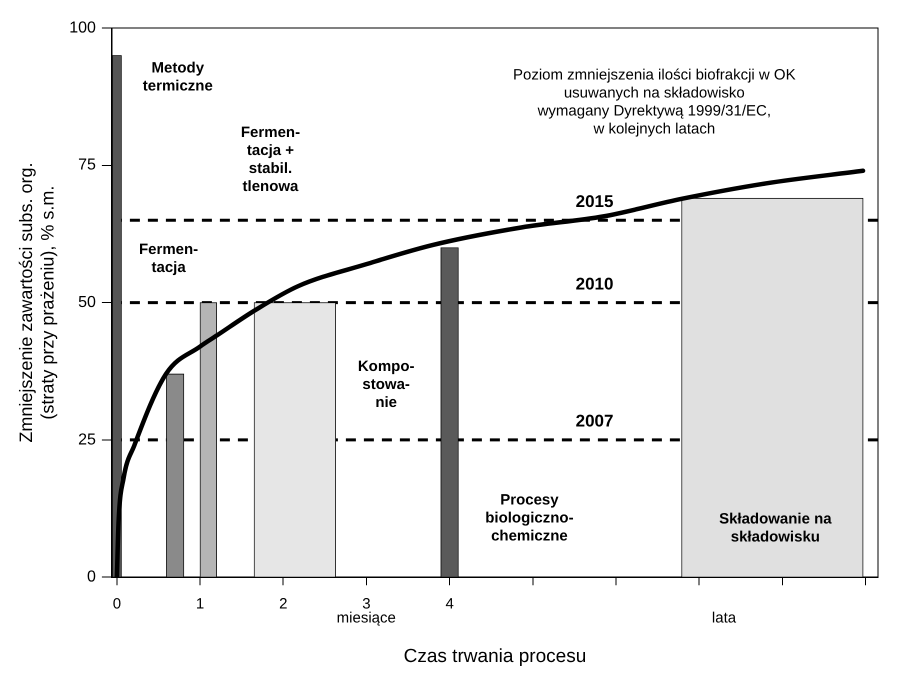  What do you see at coordinates (366, 618) in the screenshot?
I see `text: miesiące` at bounding box center [366, 618].